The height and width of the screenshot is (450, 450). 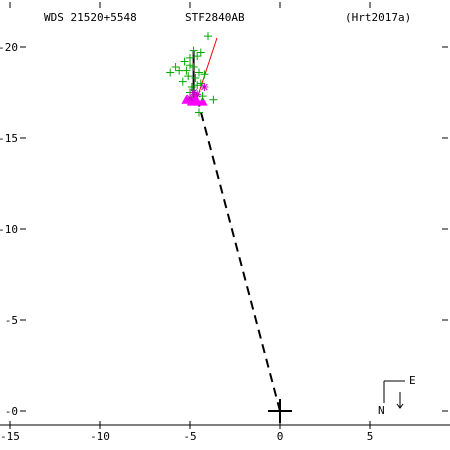 What do you see at coordinates (11, 320) in the screenshot?
I see `y-tick-label: -5` at bounding box center [11, 320].